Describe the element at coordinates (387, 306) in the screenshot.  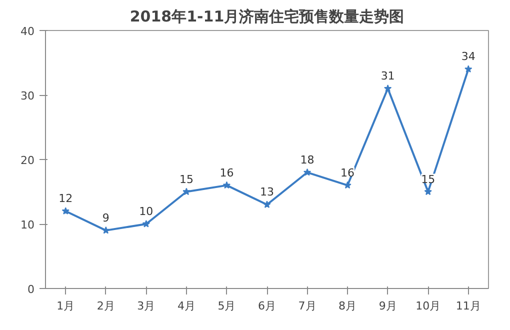
I see `x-tick-label: 9月` at that location.